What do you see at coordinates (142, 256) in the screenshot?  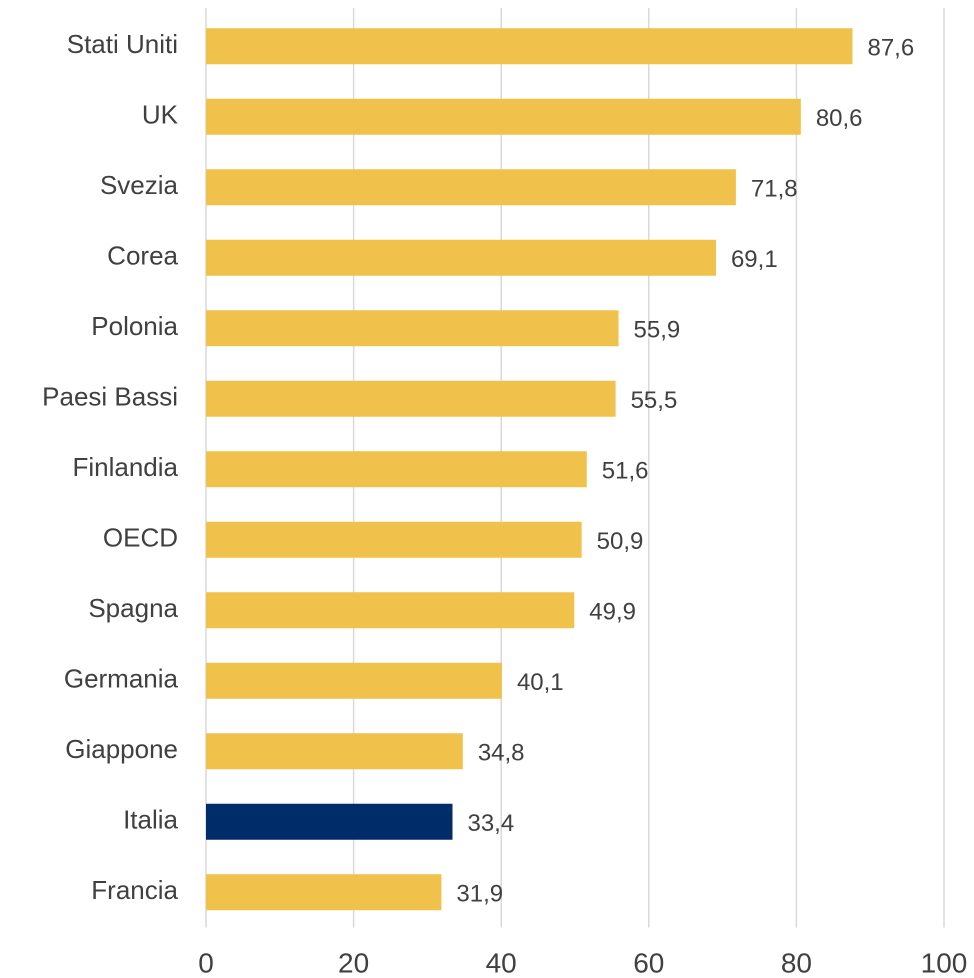 I see `y-tick-label: Corea` at bounding box center [142, 256].